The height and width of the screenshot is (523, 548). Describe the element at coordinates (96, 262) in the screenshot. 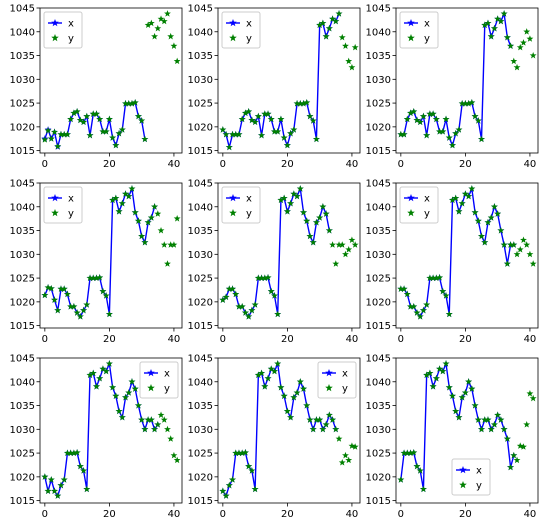

I see `subplot-2-1: 1015 1020 1025 1030 1035 1040 1045 0 20 40 xy` at that location.